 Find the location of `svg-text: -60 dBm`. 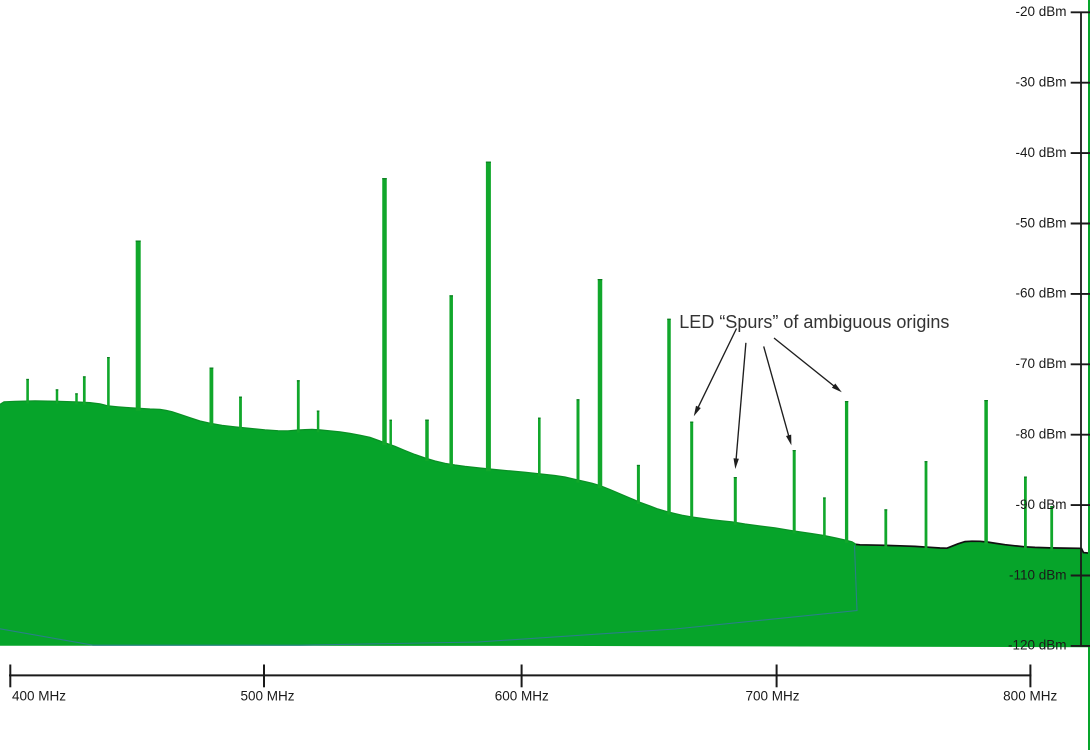

svg-text: -60 dBm is located at coordinates (1040, 293).